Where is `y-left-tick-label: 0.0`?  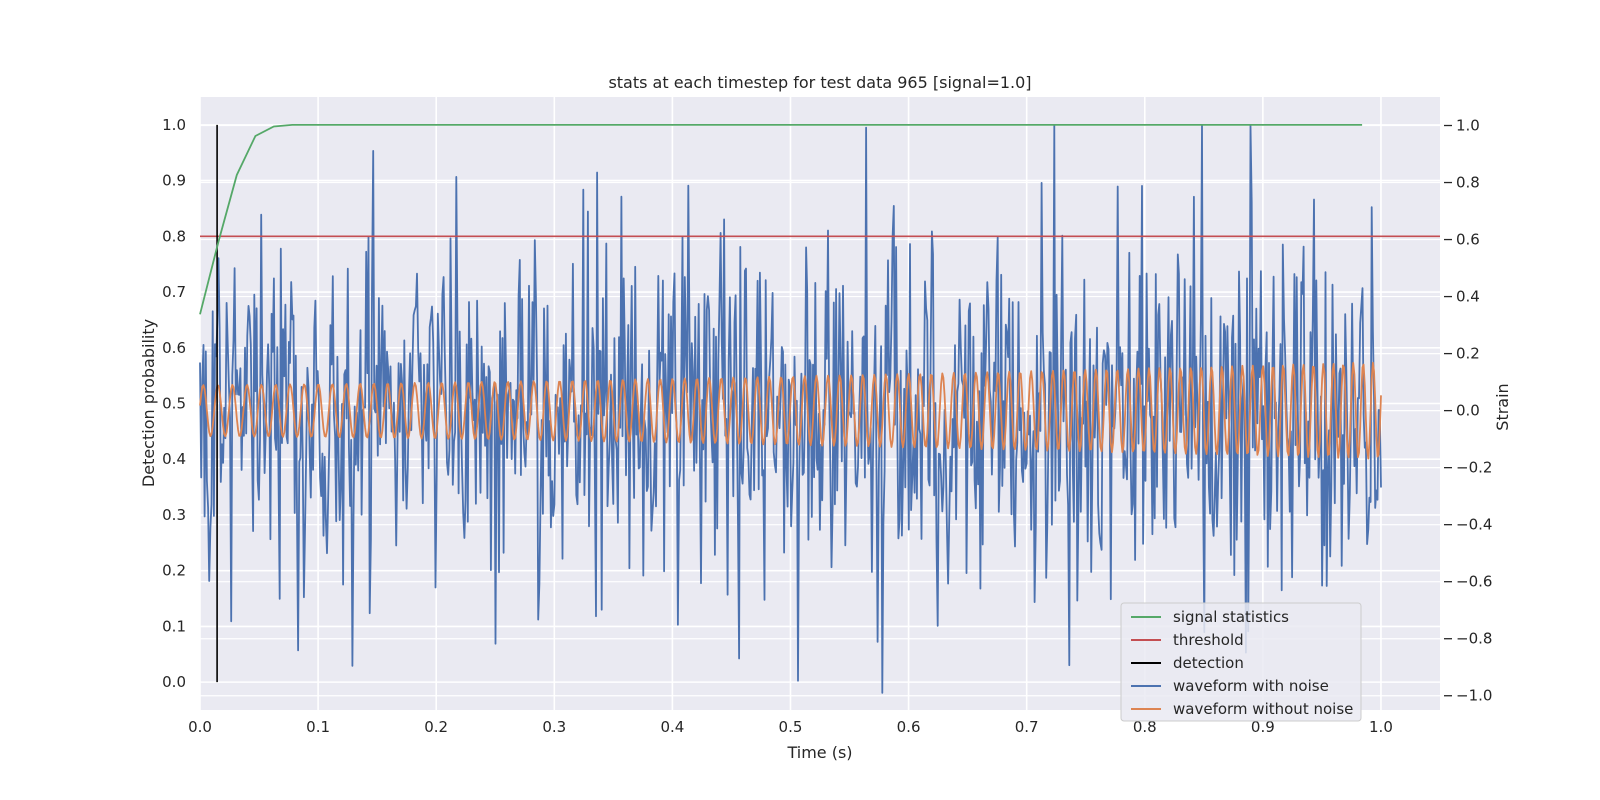 y-left-tick-label: 0.0 is located at coordinates (174, 682).